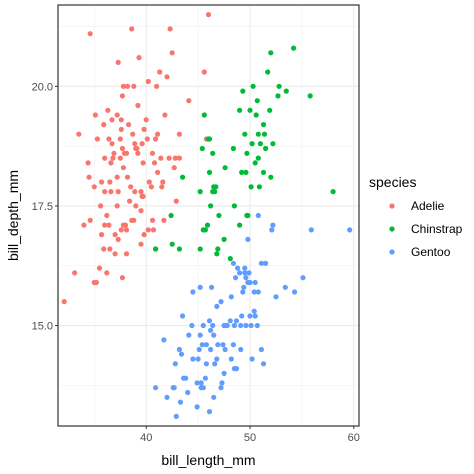 This screenshot has height=474, width=474. What do you see at coordinates (392, 206) in the screenshot?
I see `legend-key` at bounding box center [392, 206].